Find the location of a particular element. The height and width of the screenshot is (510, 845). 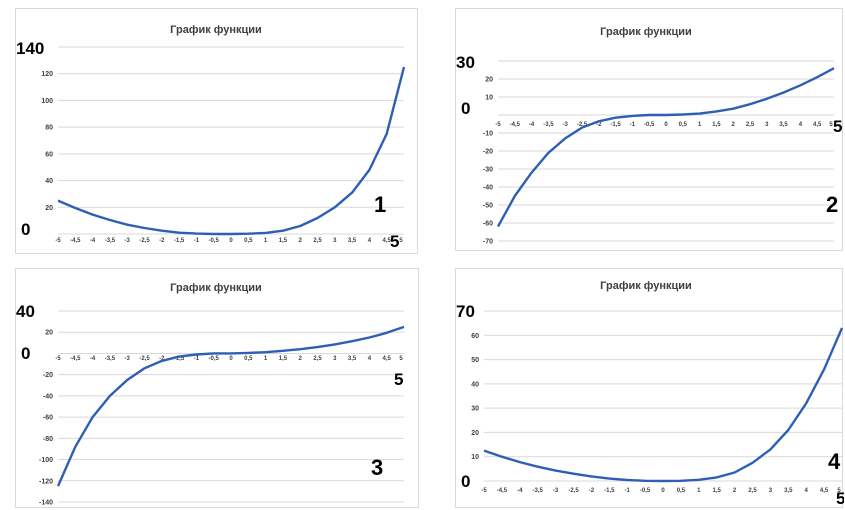

y-tick-label: 40 is located at coordinates (49, 181).